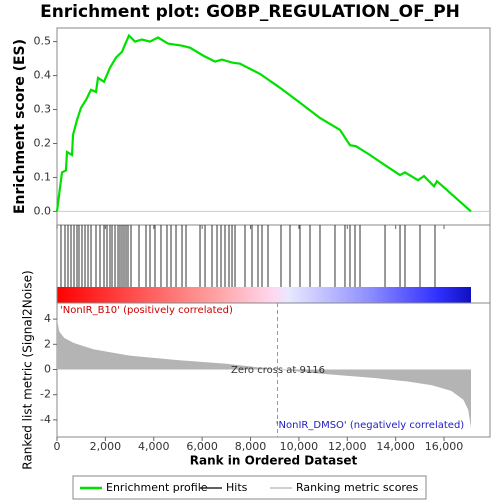  Describe the element at coordinates (47, 368) in the screenshot. I see `y-tick-label: 0` at that location.